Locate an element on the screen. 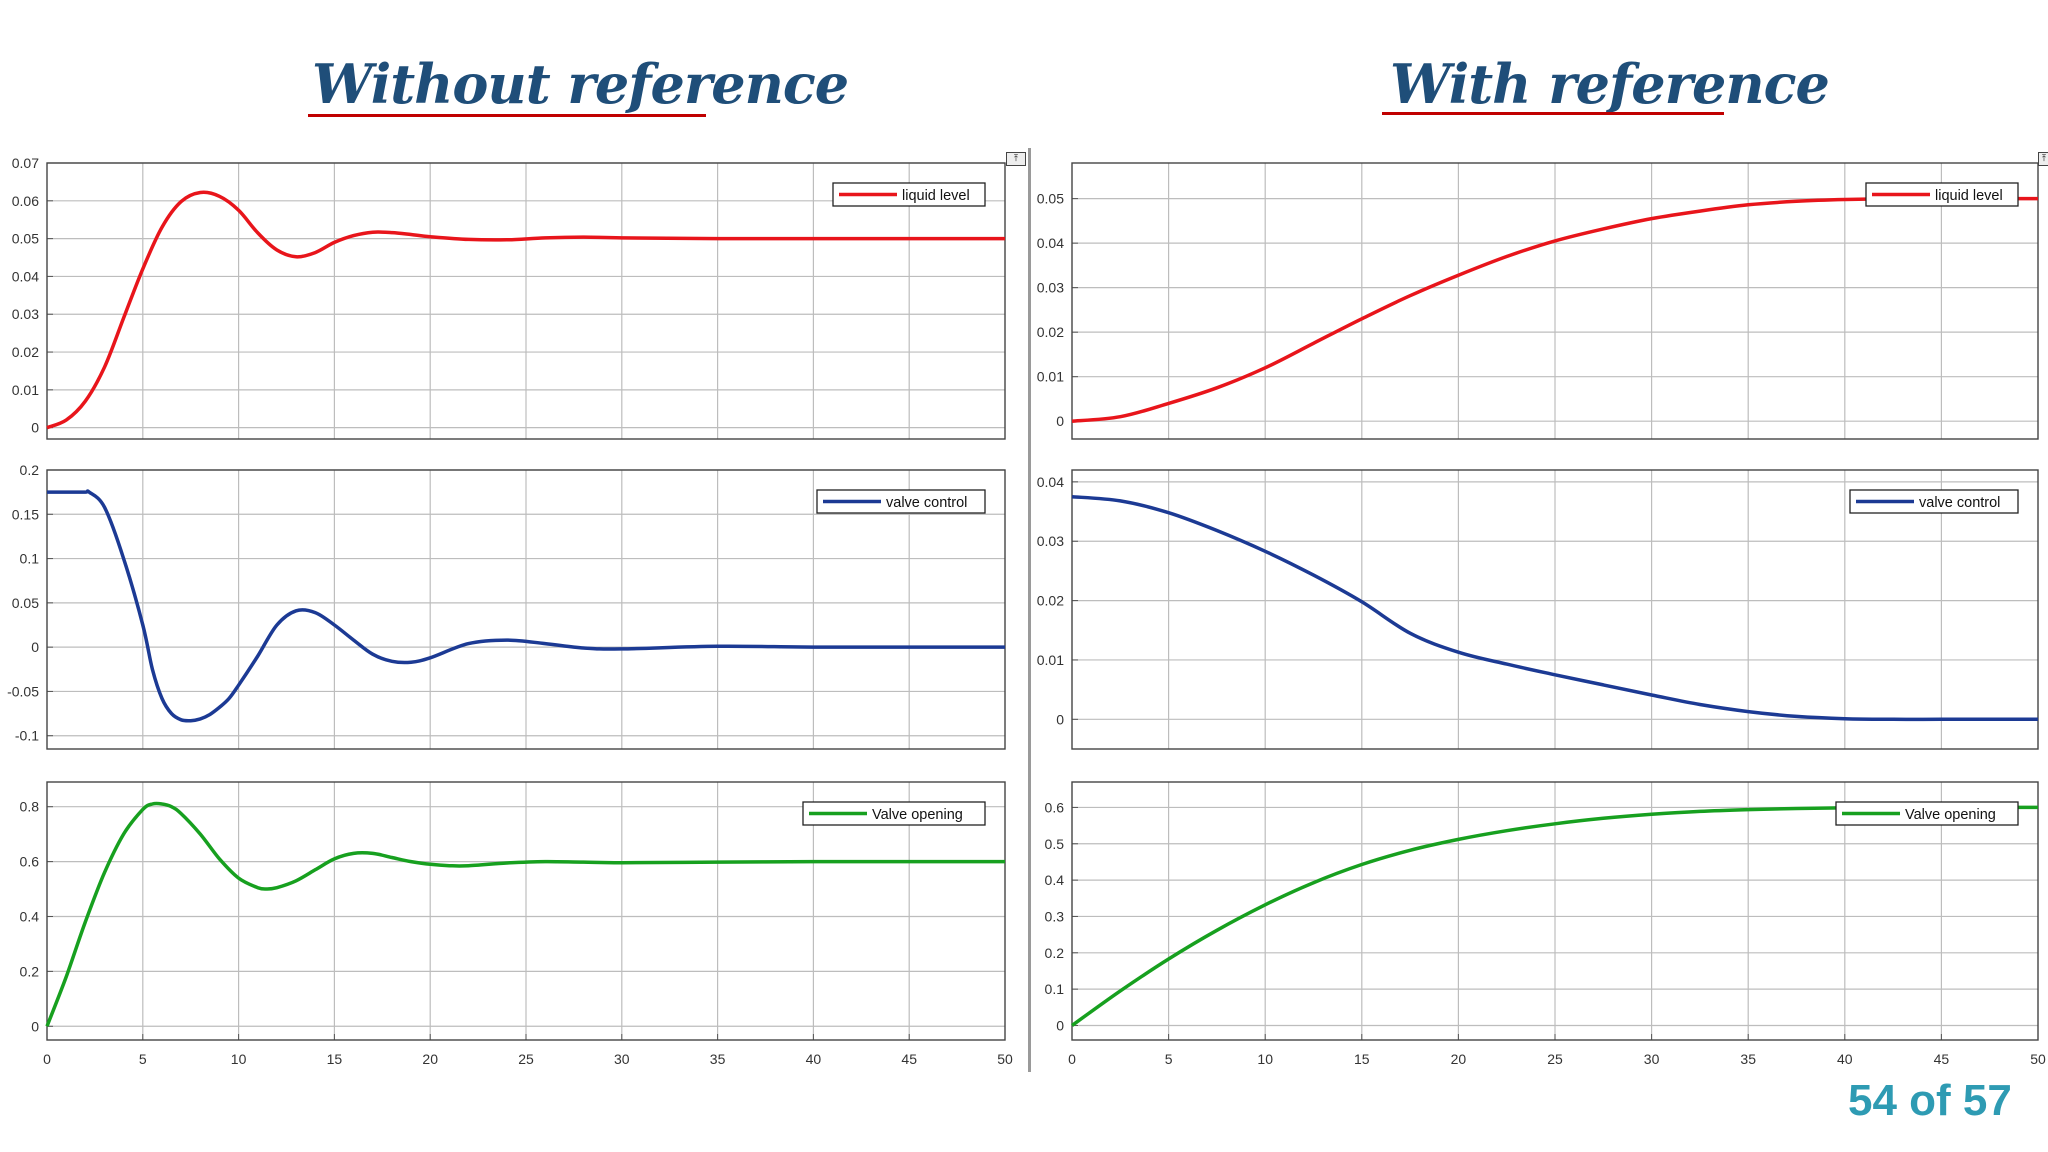  y-tick-label: 0.8 is located at coordinates (30, 807).